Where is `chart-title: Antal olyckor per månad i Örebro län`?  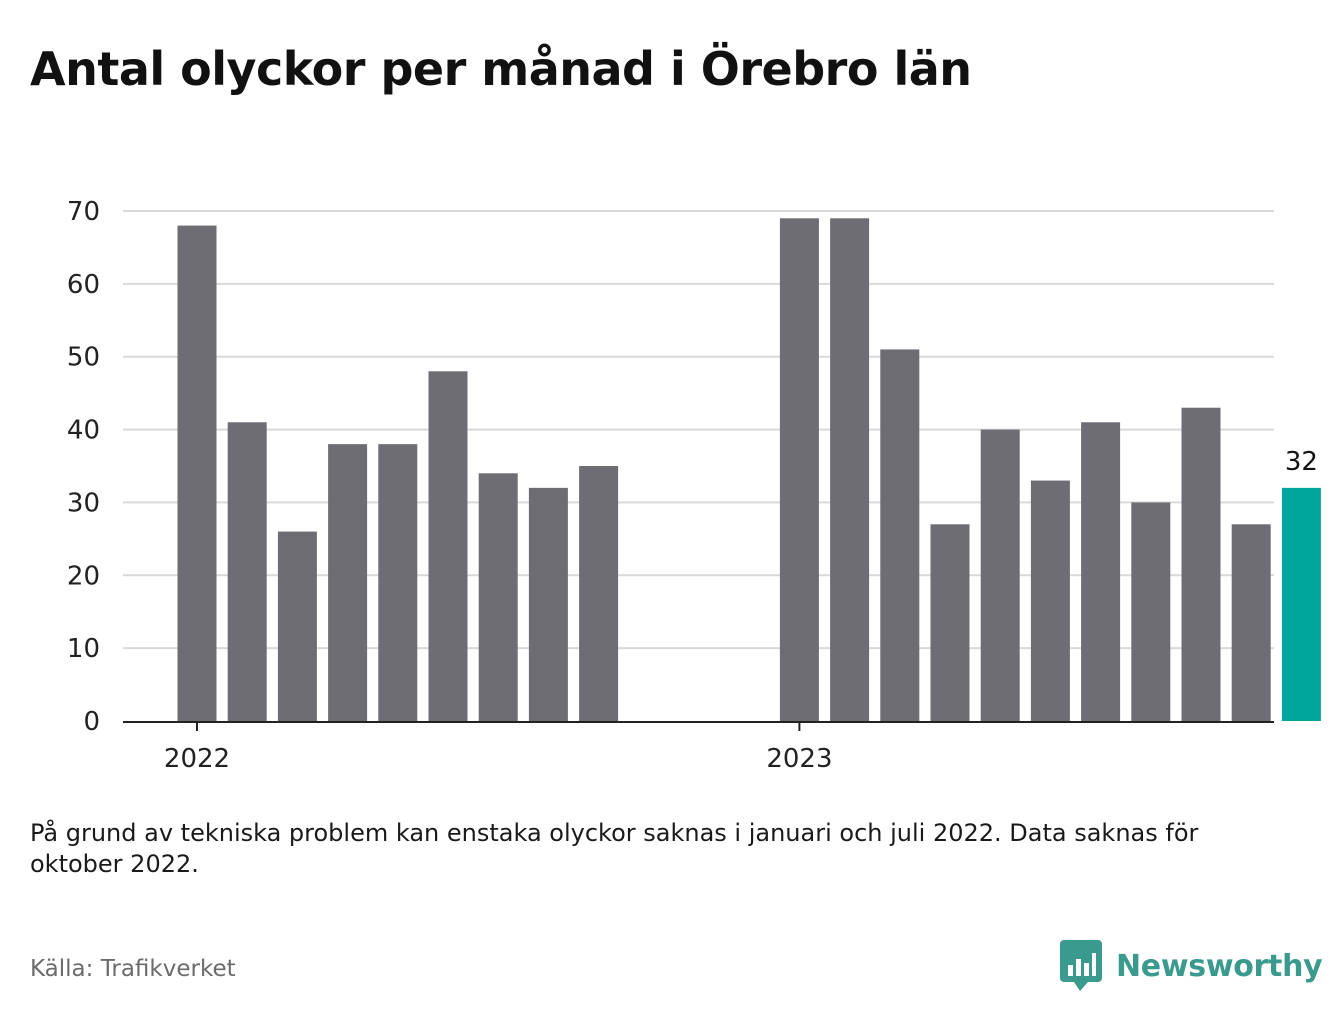 chart-title: Antal olyckor per månad i Örebro län is located at coordinates (501, 69).